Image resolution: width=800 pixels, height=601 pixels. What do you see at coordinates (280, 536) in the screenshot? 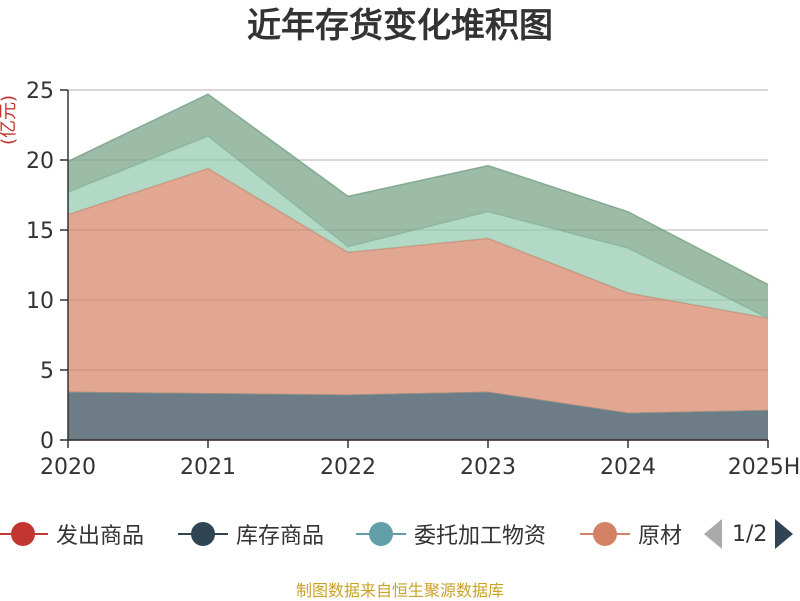
I see `legend-label: 库存商品` at bounding box center [280, 536].